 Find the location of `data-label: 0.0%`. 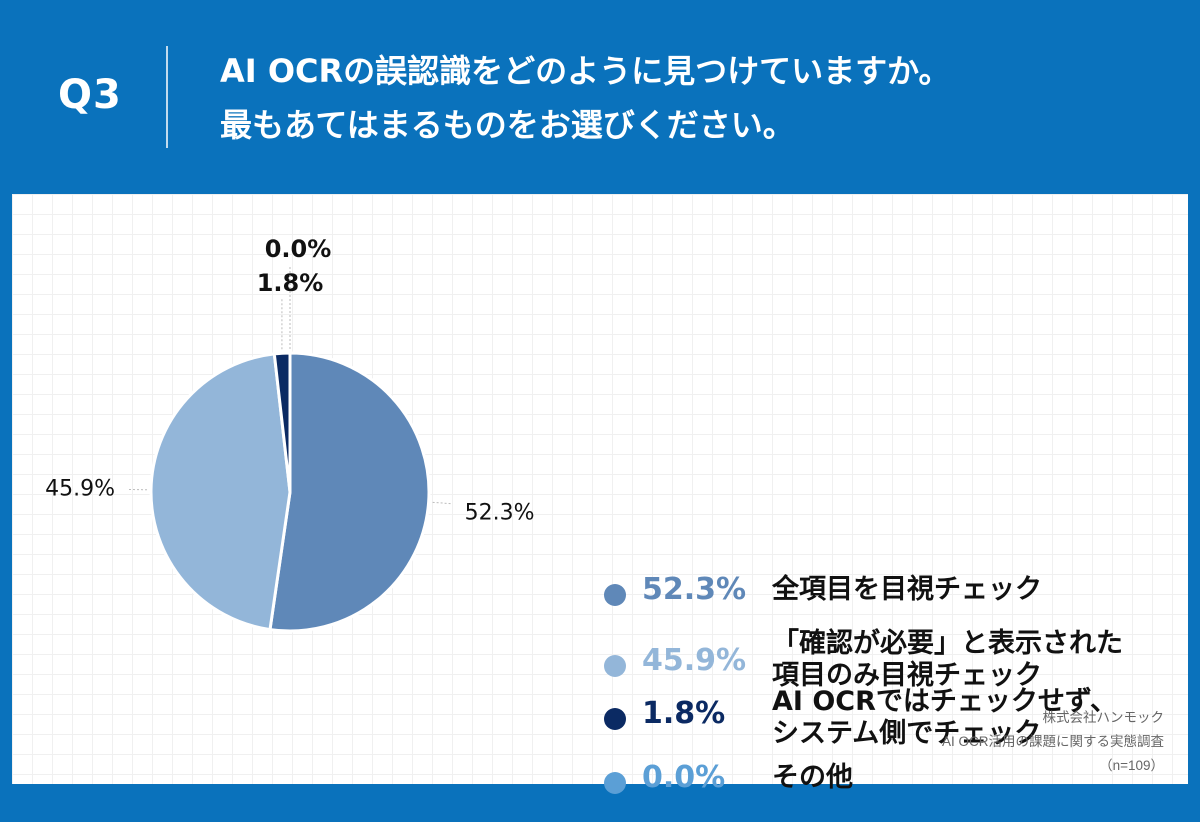

data-label: 0.0% is located at coordinates (298, 249).